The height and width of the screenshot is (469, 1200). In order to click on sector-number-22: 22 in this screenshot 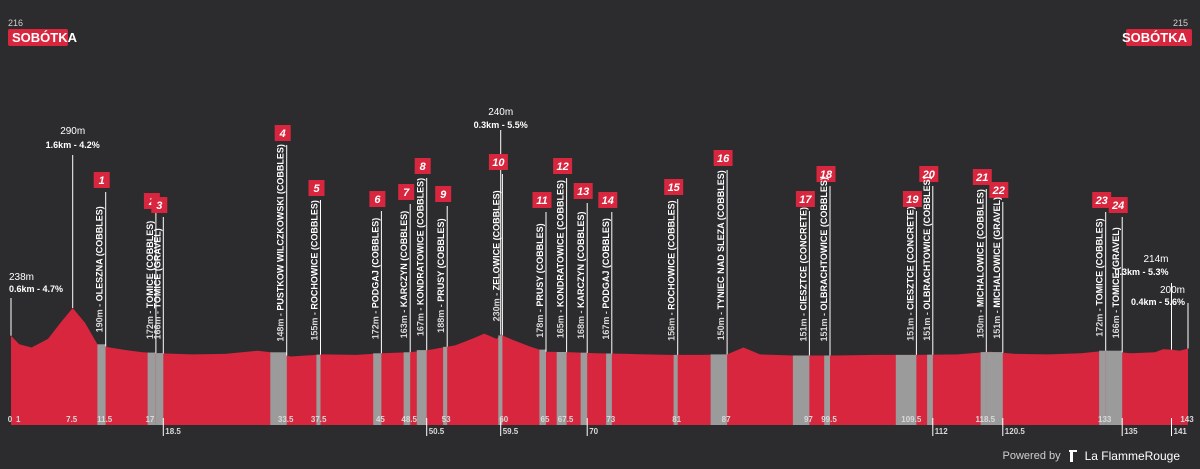, I will do `click(998, 191)`.